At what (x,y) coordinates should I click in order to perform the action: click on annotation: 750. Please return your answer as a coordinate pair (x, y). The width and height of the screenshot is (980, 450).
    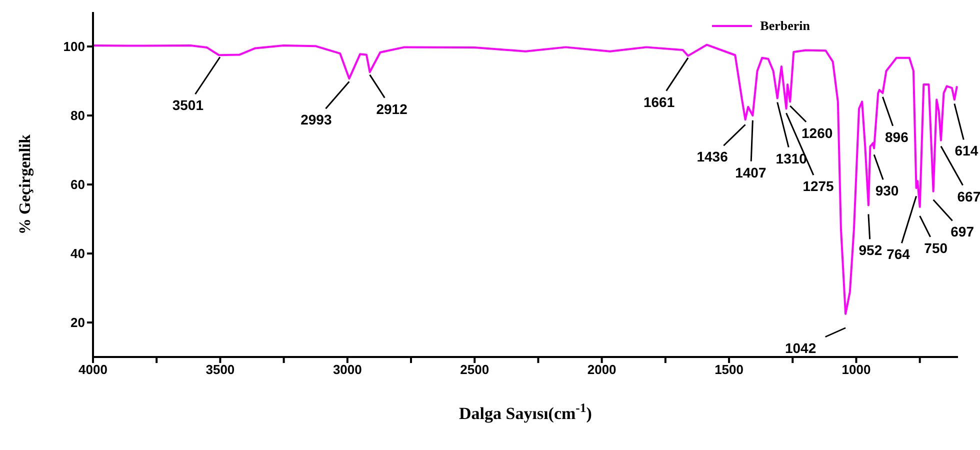
    Looking at the image, I should click on (936, 248).